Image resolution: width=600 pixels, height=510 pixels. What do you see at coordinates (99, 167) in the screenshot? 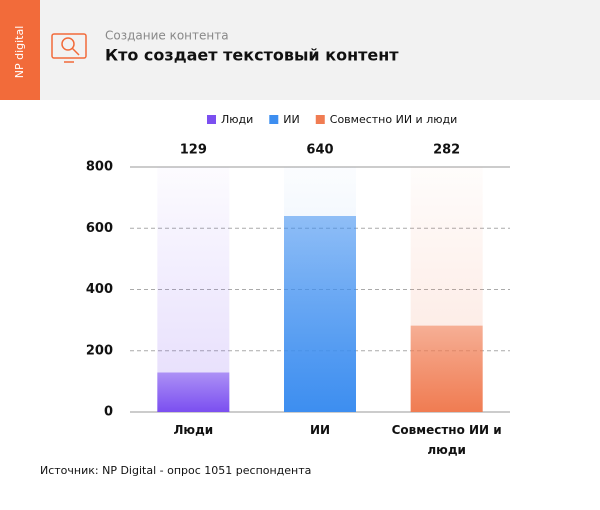
I see `y-tick-label: 800` at bounding box center [99, 167].